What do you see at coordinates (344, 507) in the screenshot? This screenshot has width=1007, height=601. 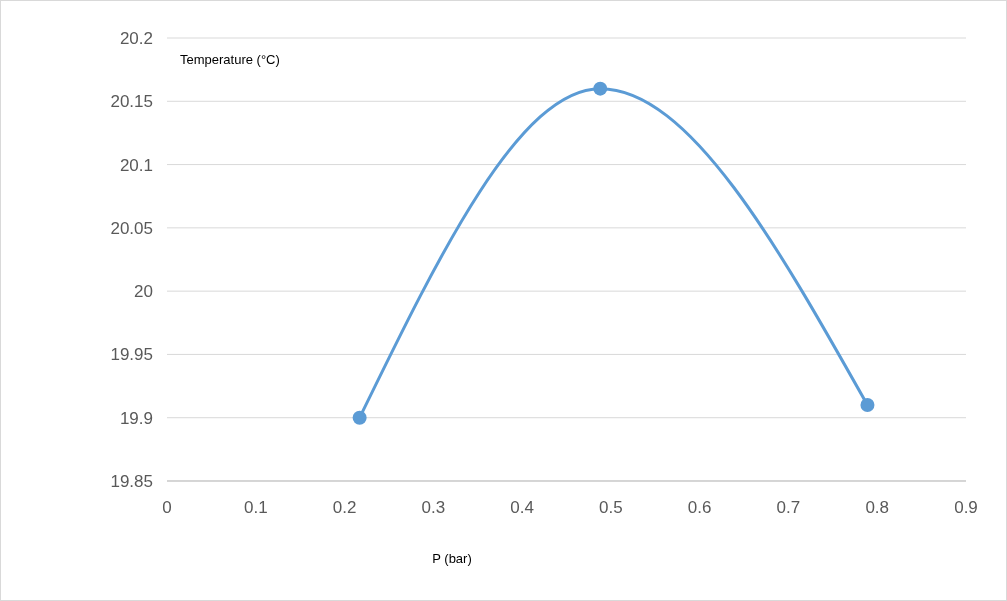 I see `x-tick-label: 0.2` at bounding box center [344, 507].